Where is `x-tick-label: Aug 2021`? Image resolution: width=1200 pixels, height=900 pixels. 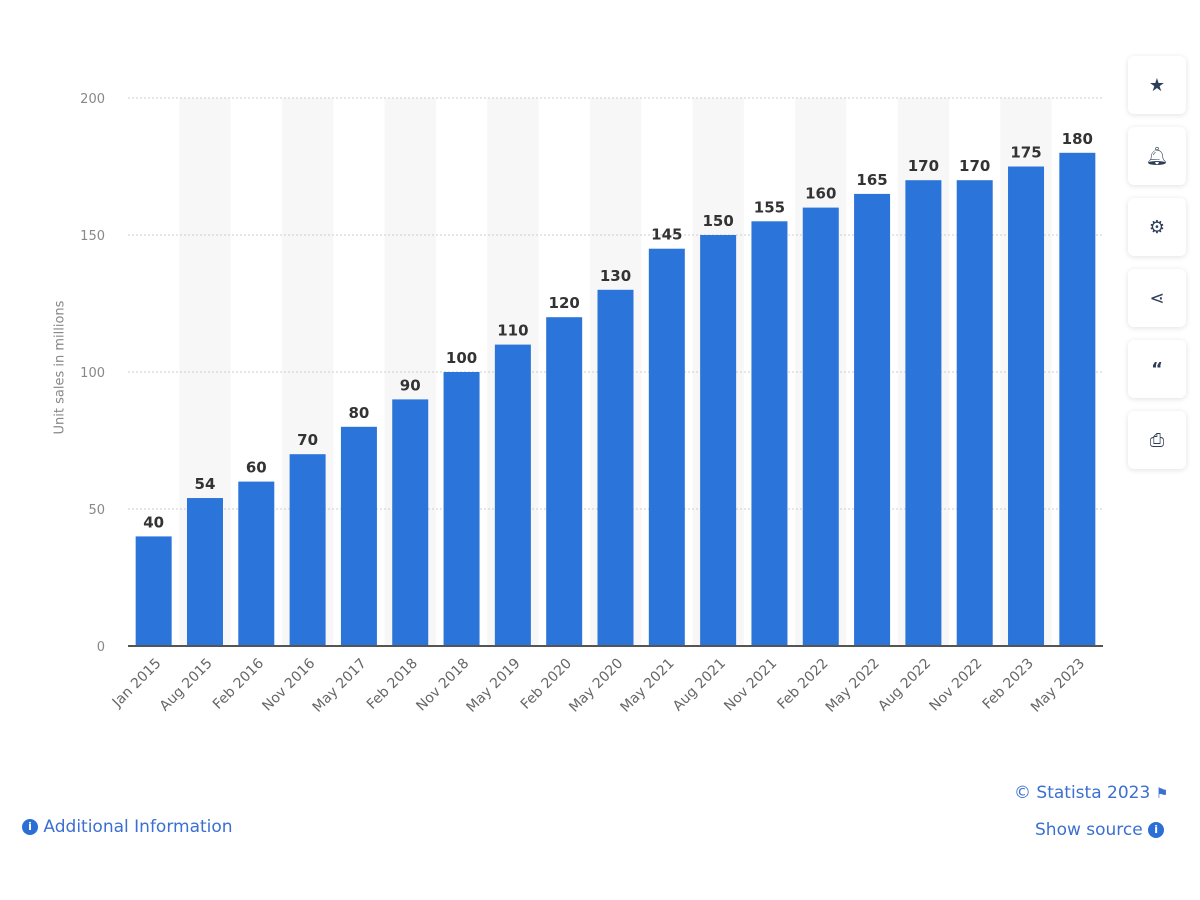 x-tick-label: Aug 2021 is located at coordinates (699, 685).